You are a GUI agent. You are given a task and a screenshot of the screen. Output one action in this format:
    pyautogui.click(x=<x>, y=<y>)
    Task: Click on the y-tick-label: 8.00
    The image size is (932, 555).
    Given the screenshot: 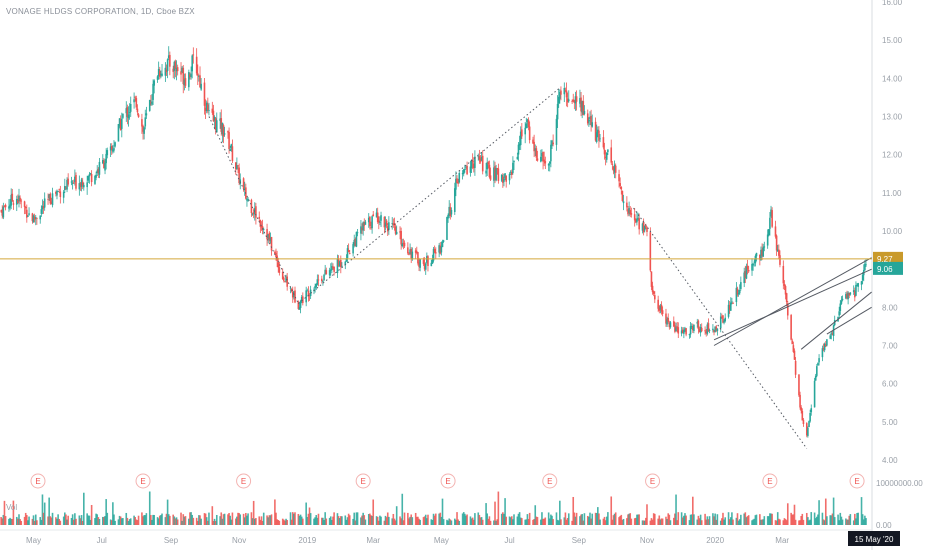 What is the action you would take?
    pyautogui.click(x=890, y=307)
    